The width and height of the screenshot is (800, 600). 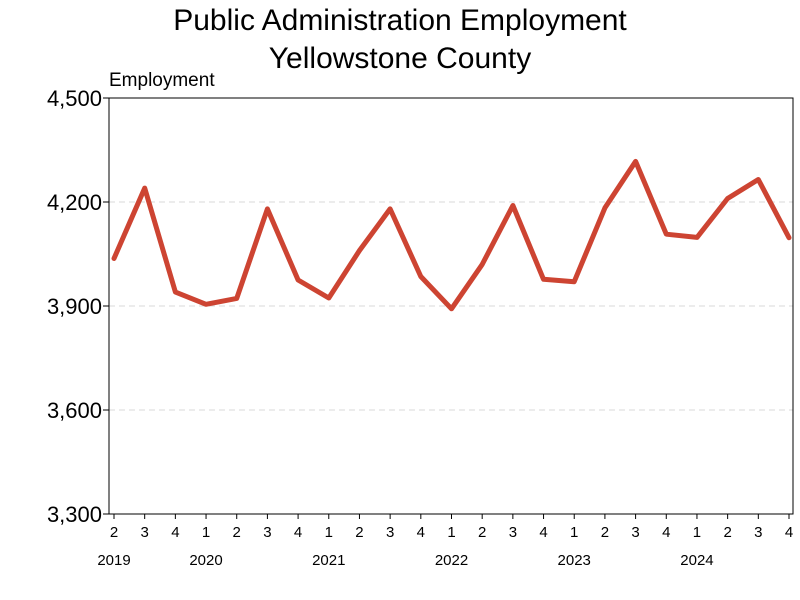 What do you see at coordinates (74, 306) in the screenshot?
I see `y-tick-label: 3,900` at bounding box center [74, 306].